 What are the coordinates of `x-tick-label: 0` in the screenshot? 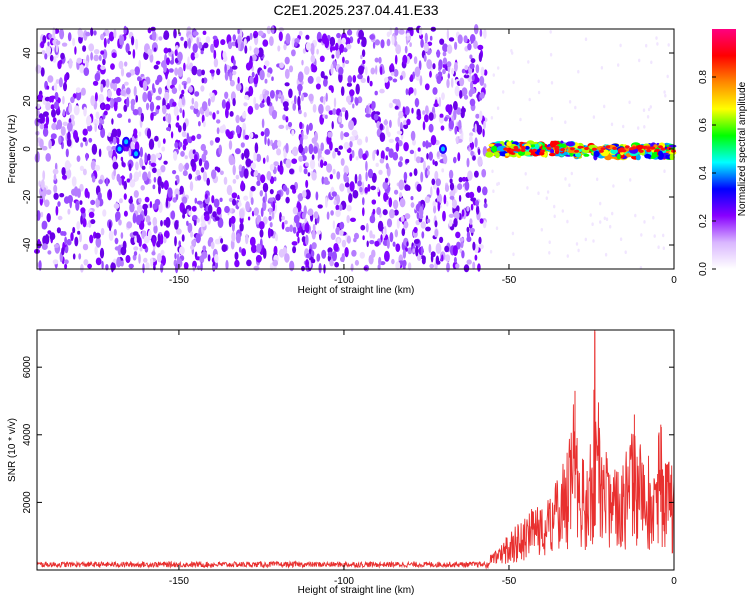 It's located at (674, 581).